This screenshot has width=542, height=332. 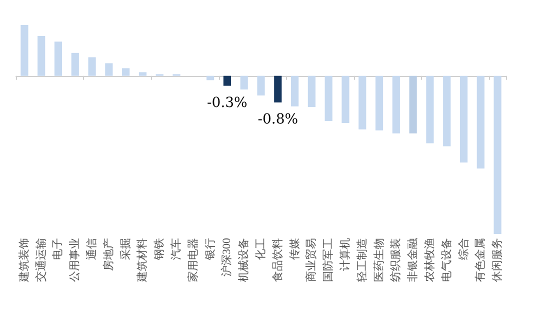 What do you see at coordinates (278, 119) in the screenshot?
I see `data-label: -0.8%` at bounding box center [278, 119].